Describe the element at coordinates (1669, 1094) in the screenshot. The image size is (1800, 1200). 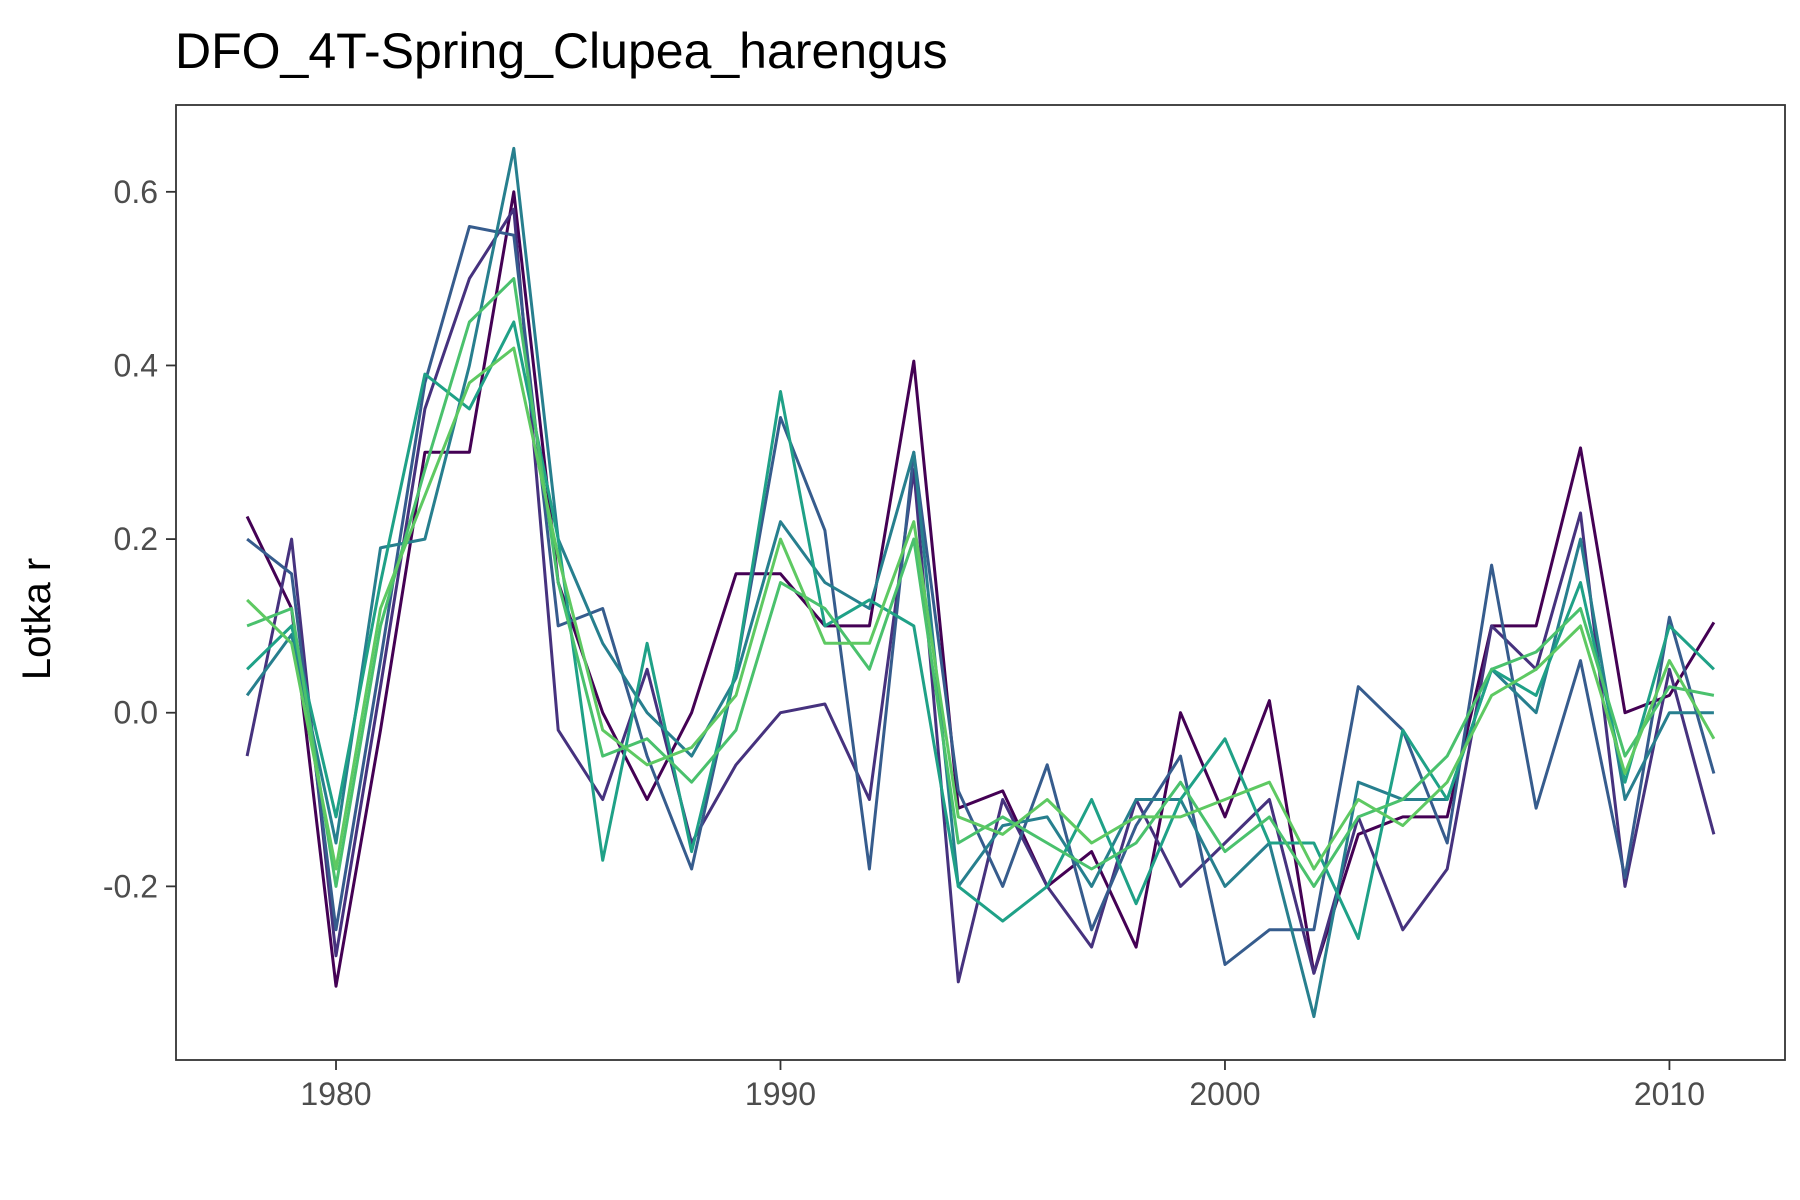
I see `x-tick-label: 2010` at that location.